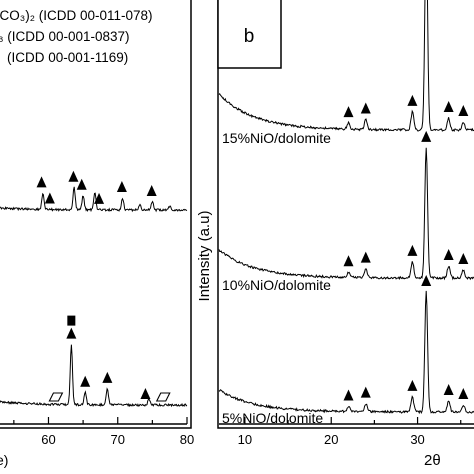 This screenshot has width=474, height=474. I want to click on panel-b-x-axis: 10 20 30, so click(346, 432).